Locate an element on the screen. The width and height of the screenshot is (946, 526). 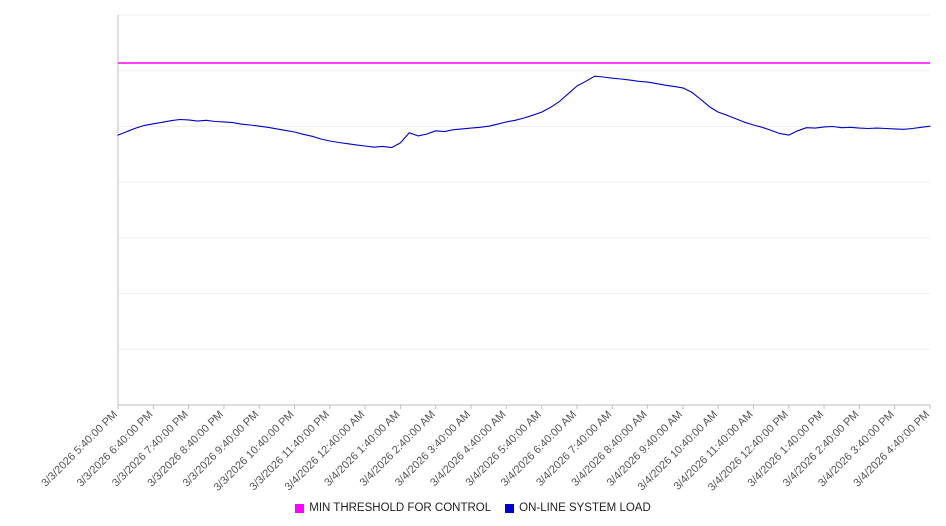
legend-item-system-load: ON-LINE SYSTEM LOAD is located at coordinates (578, 508).